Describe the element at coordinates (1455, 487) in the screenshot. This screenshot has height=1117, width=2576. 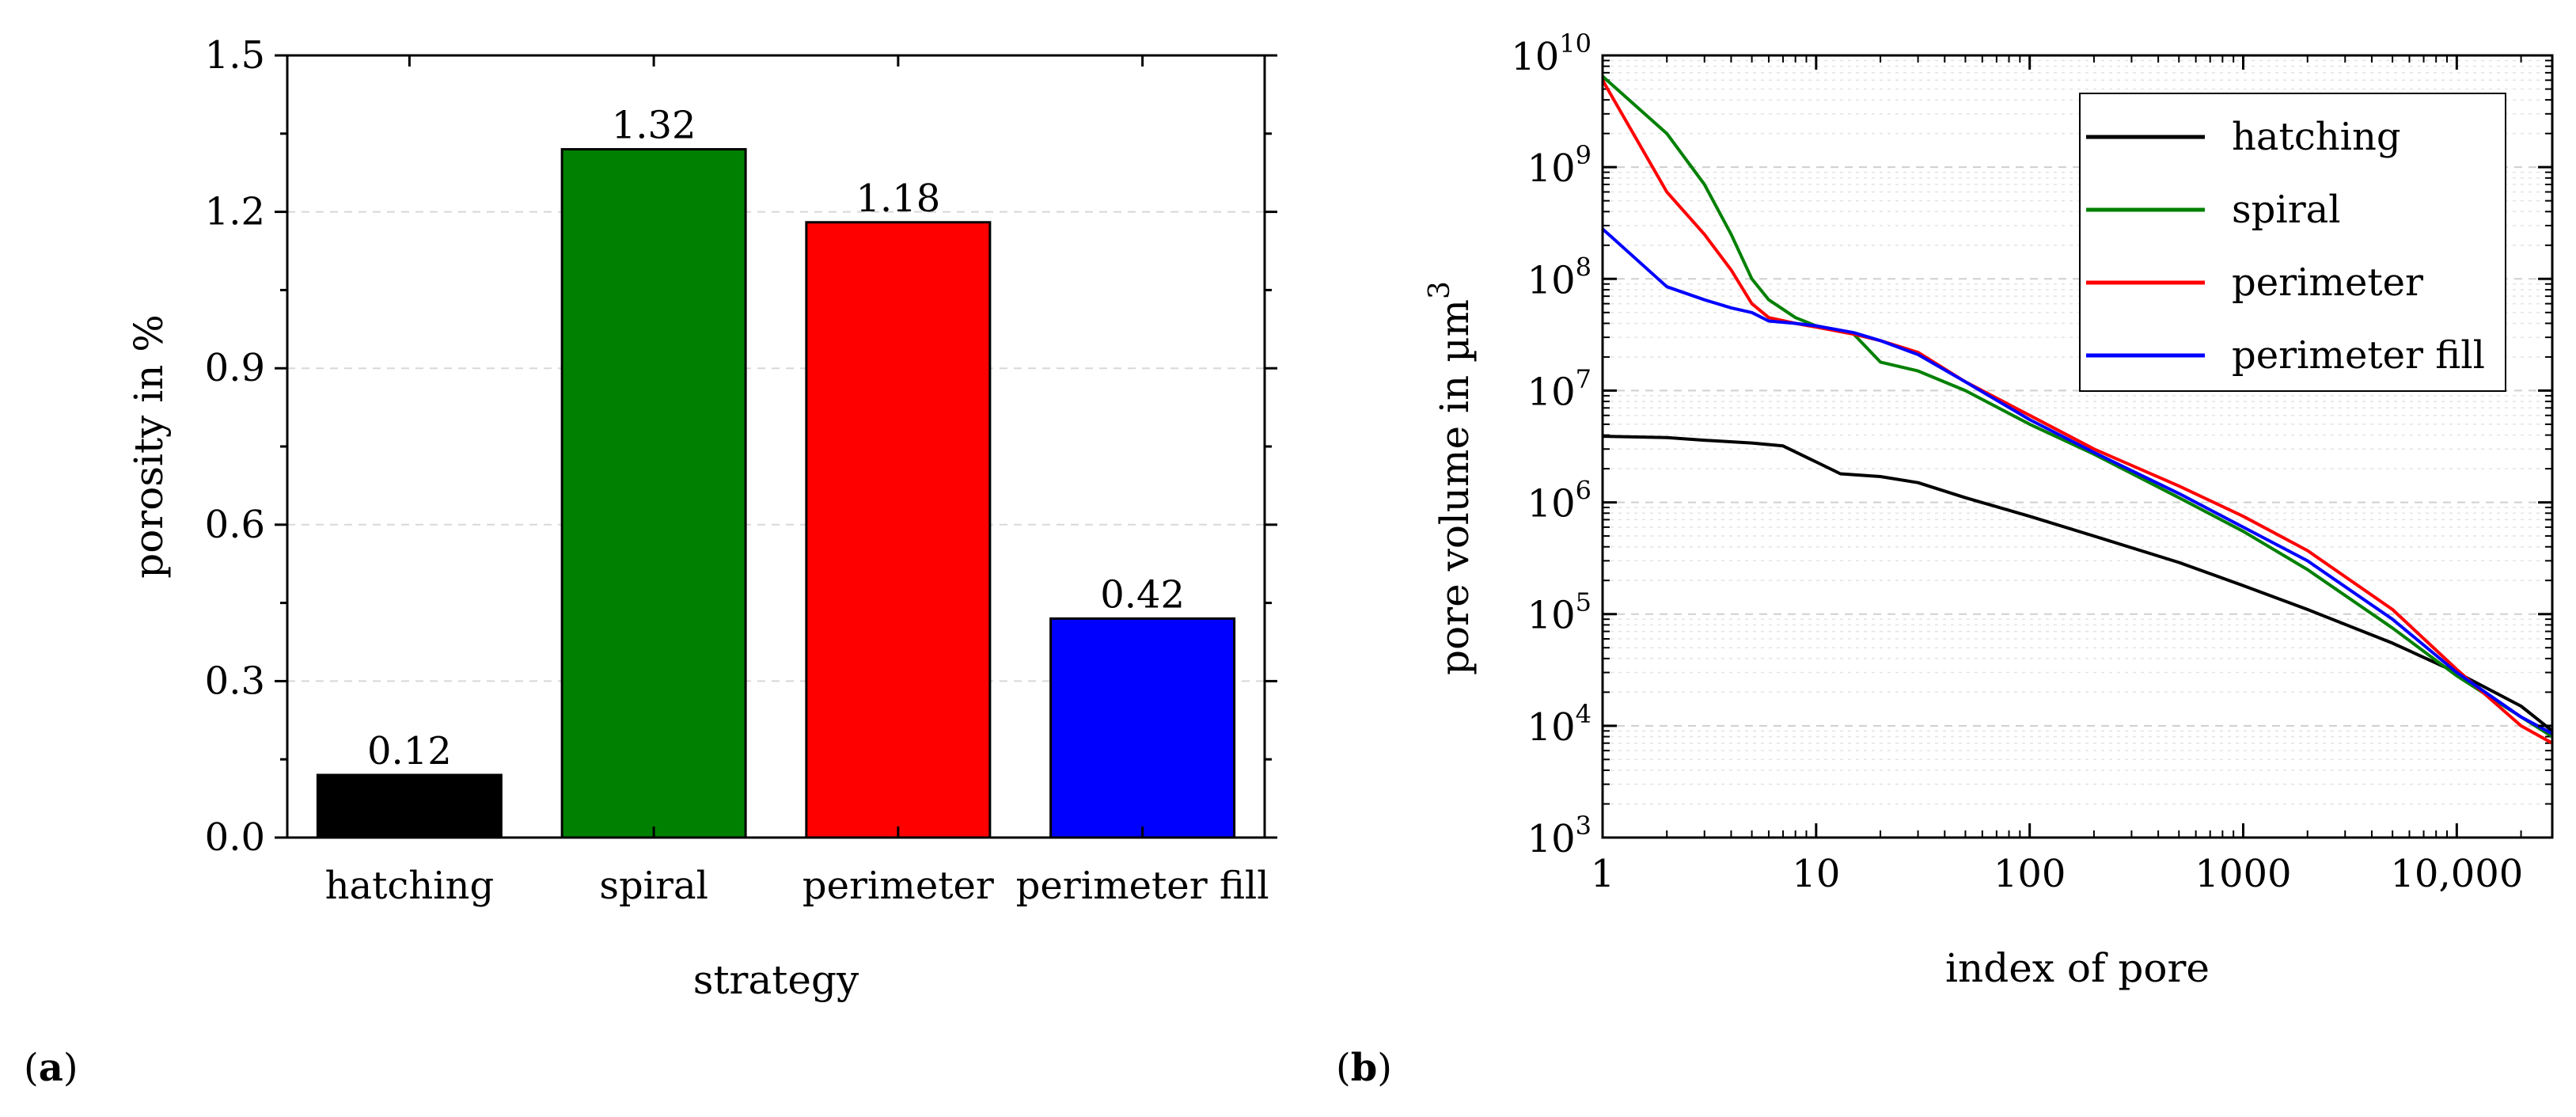
I see `y-axis-label-text: pore volume in µm` at that location.